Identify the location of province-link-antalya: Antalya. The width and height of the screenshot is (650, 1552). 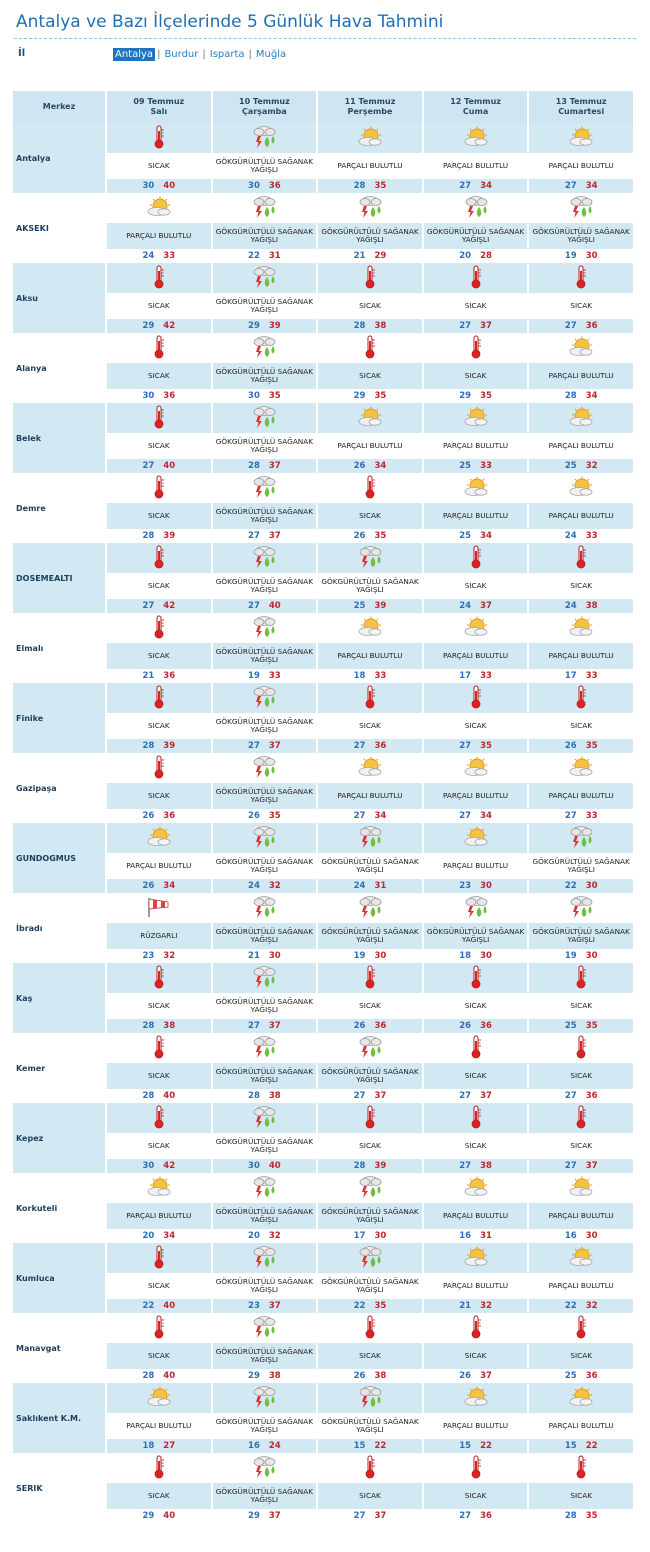
(134, 54).